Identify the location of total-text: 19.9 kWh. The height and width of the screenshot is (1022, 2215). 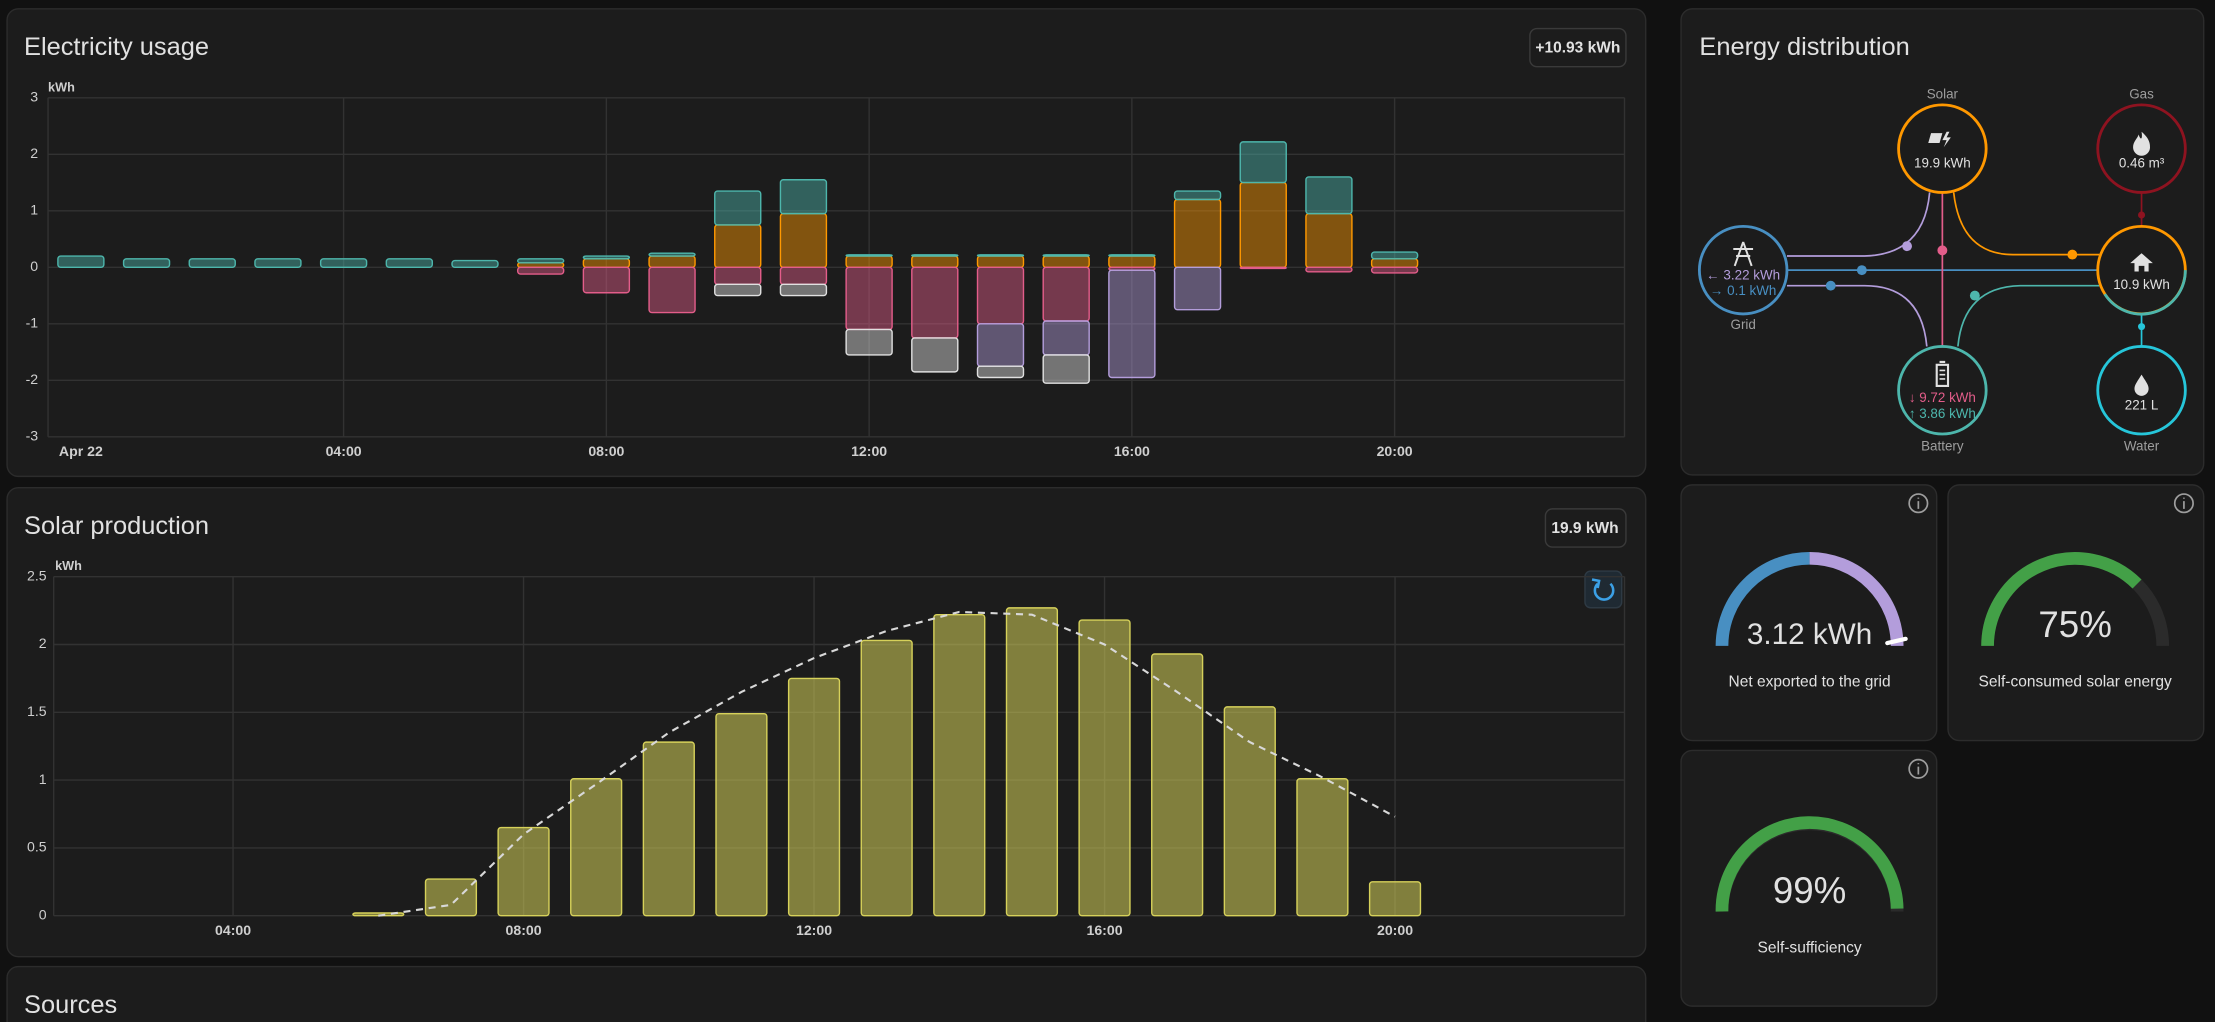
(1584, 528).